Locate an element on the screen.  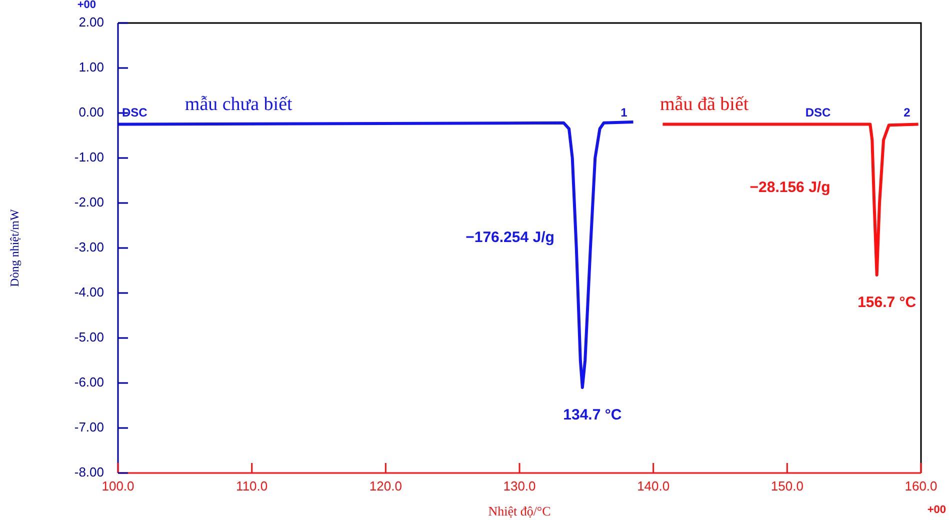
y-tick-label: -3.00 is located at coordinates (89, 247).